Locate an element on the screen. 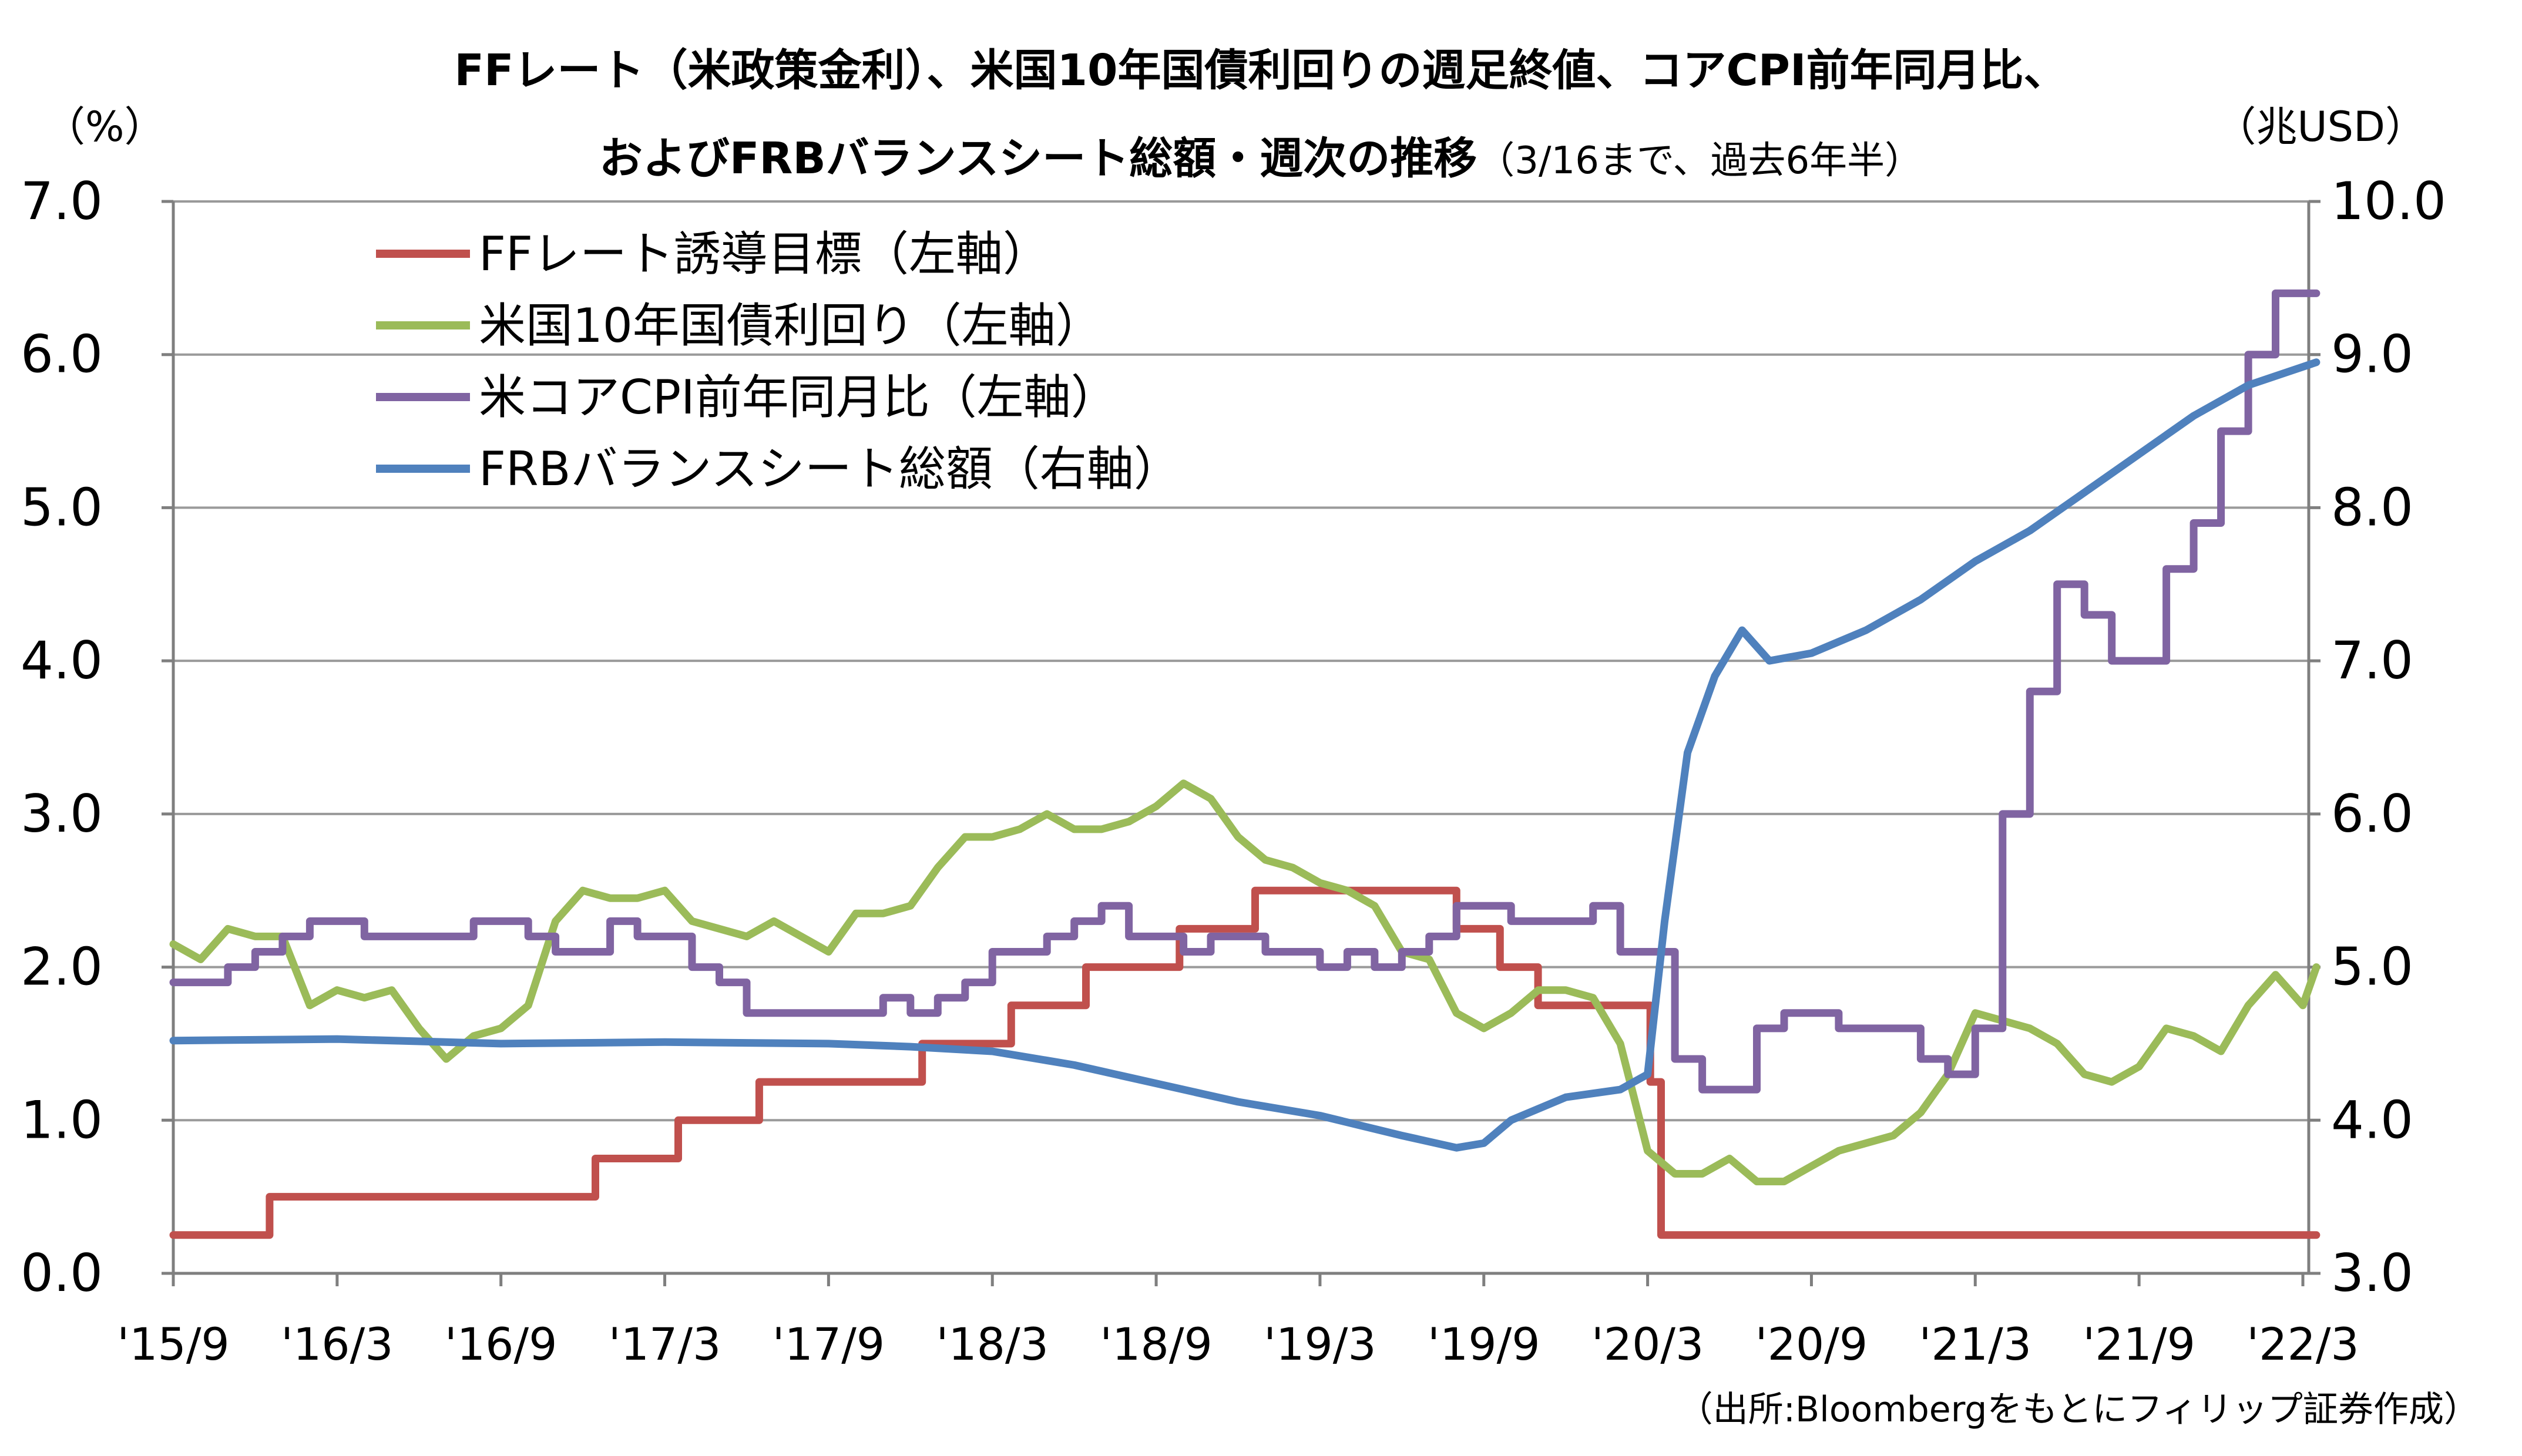 The height and width of the screenshot is (1456, 2522). legend-label: 米コアCPI前年同月比（左軸） is located at coordinates (798, 397).